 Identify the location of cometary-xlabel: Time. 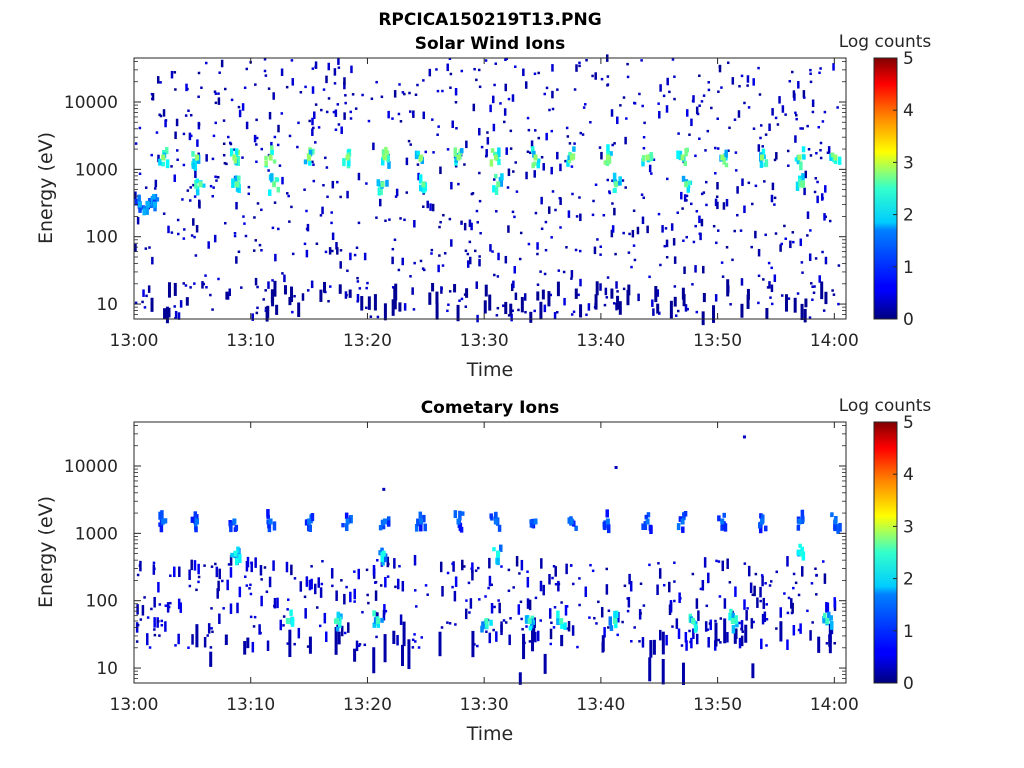
(490, 734).